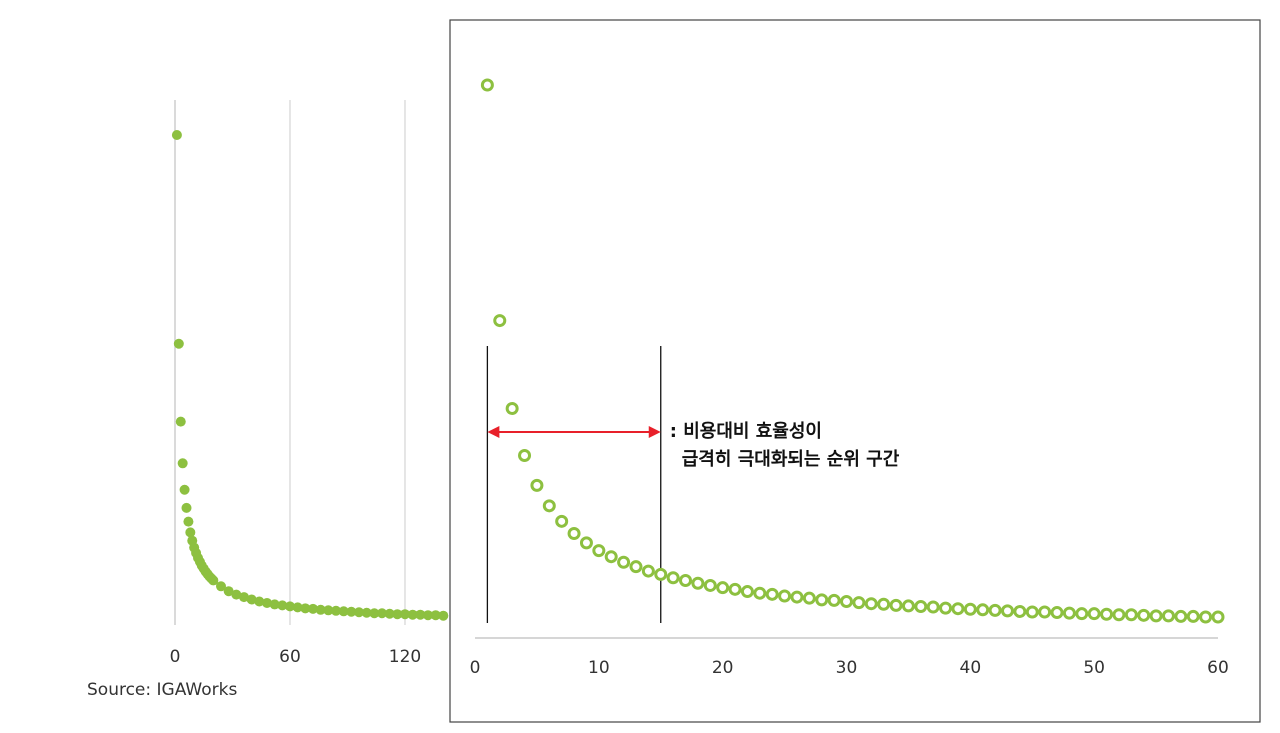  Describe the element at coordinates (971, 668) in the screenshot. I see `x-tick-label: 40` at that location.